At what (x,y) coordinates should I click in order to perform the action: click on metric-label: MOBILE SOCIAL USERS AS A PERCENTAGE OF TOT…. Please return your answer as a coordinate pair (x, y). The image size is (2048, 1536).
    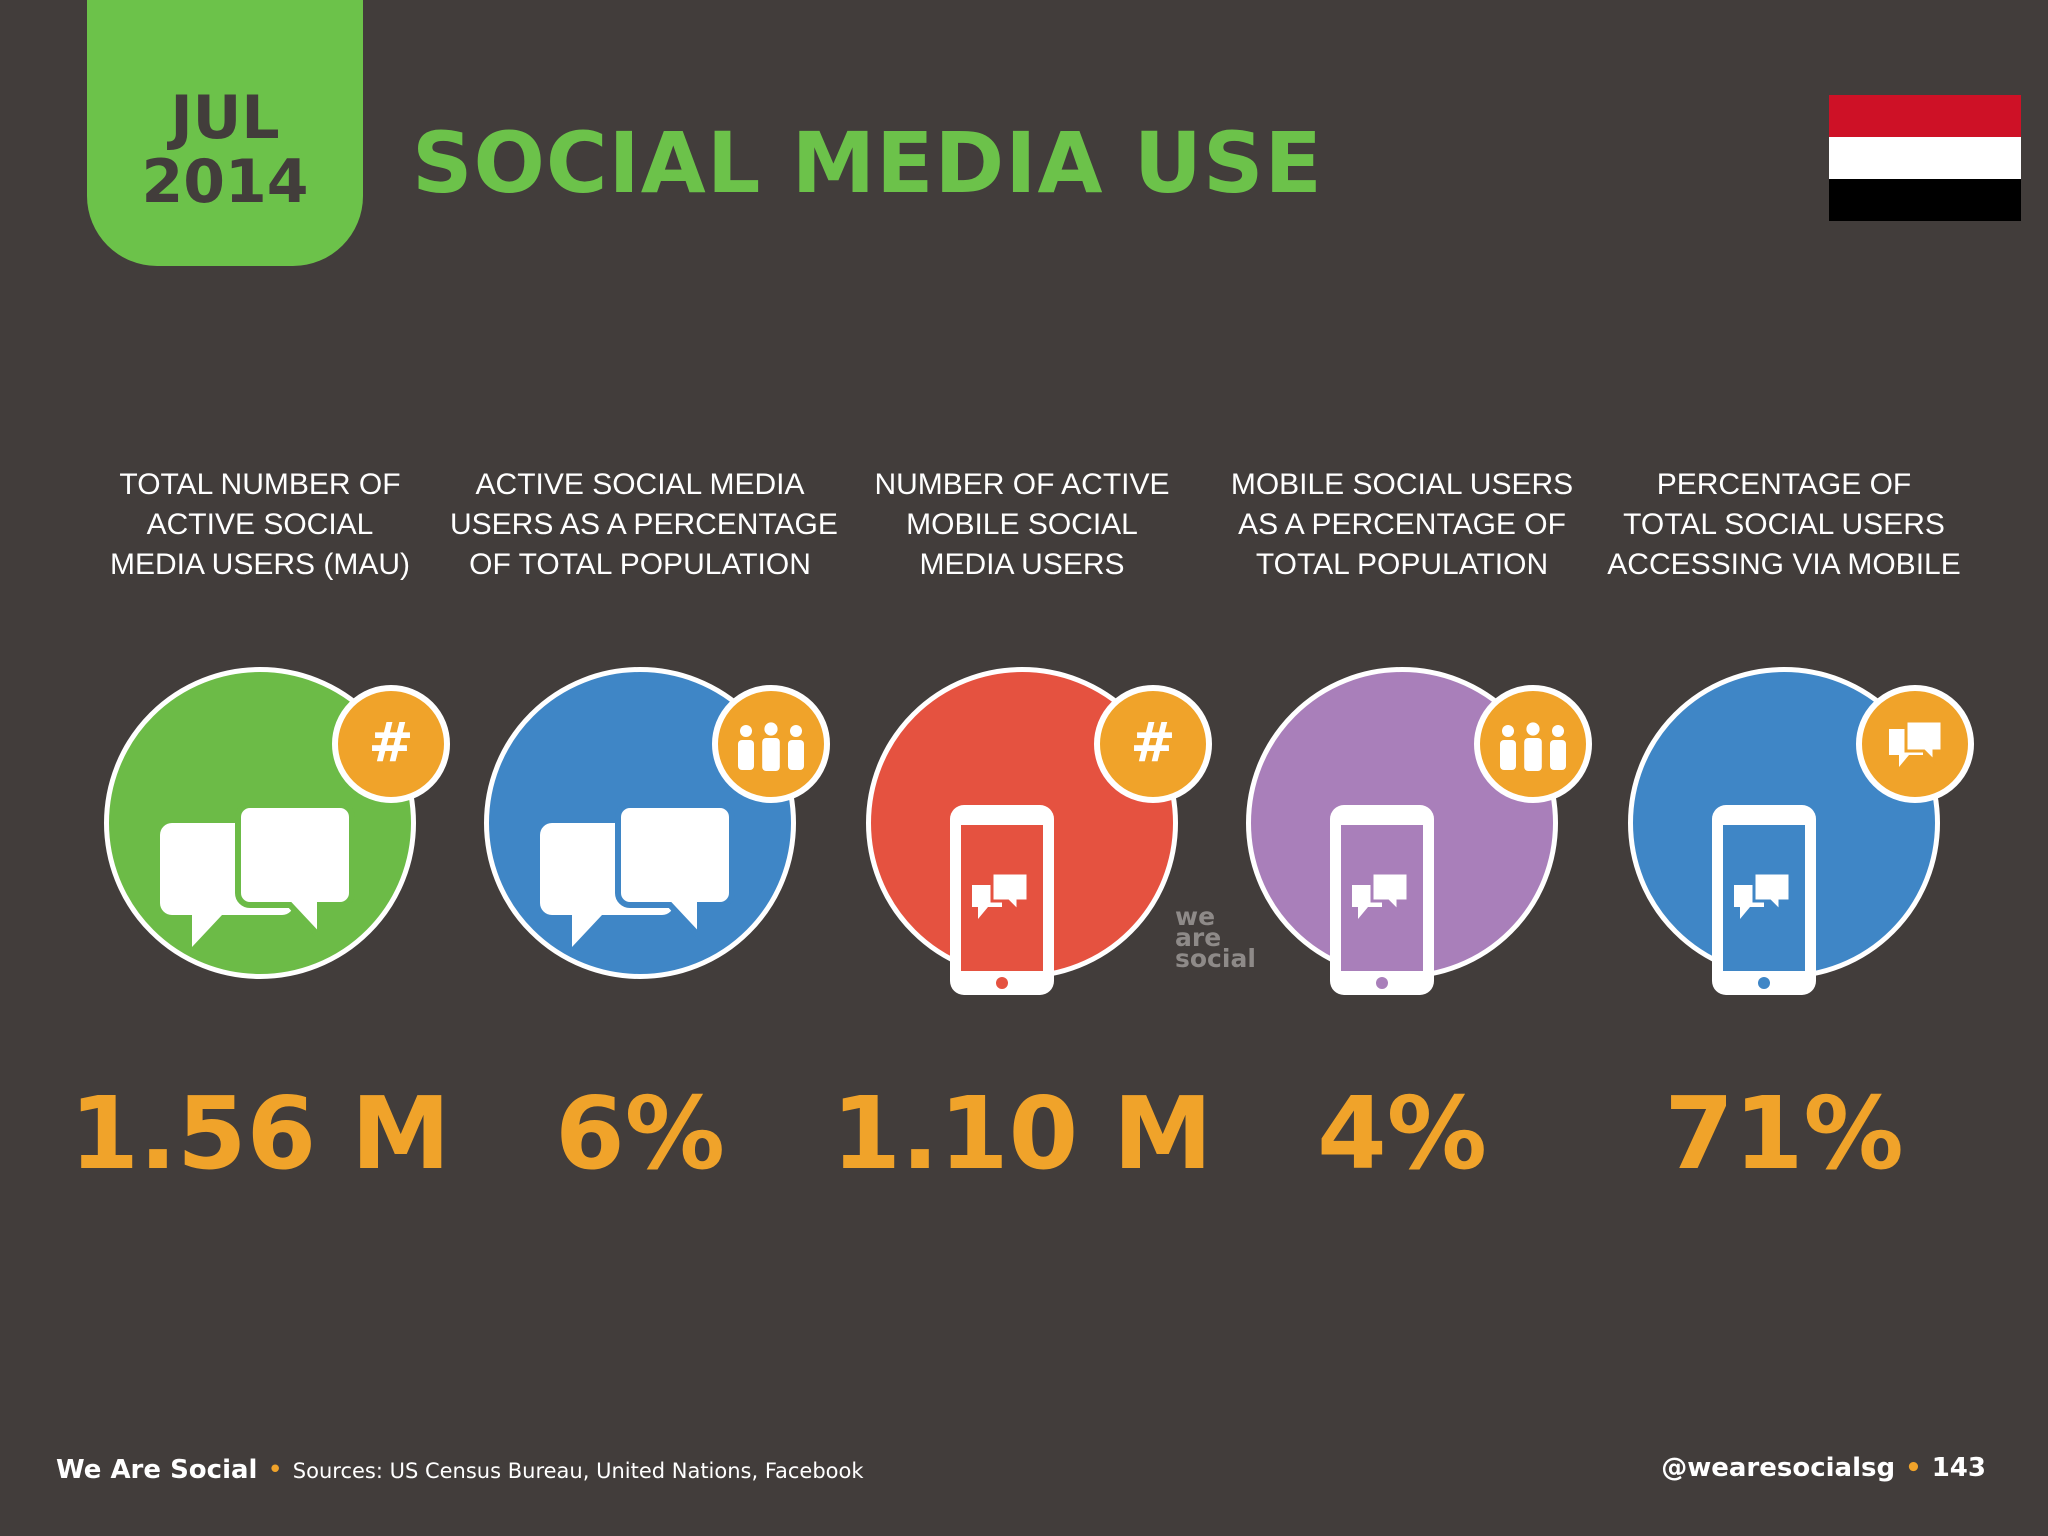
    Looking at the image, I should click on (1402, 525).